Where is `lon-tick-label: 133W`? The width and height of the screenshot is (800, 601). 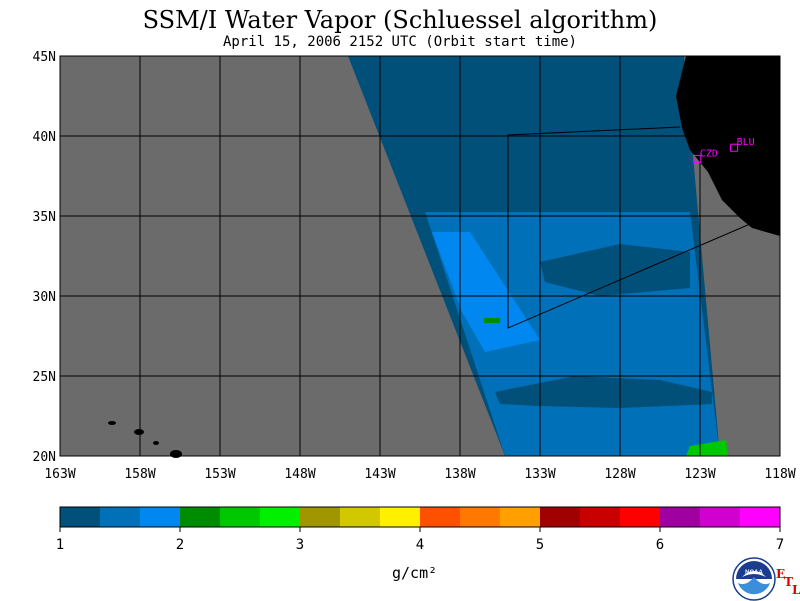
lon-tick-label: 133W is located at coordinates (539, 474).